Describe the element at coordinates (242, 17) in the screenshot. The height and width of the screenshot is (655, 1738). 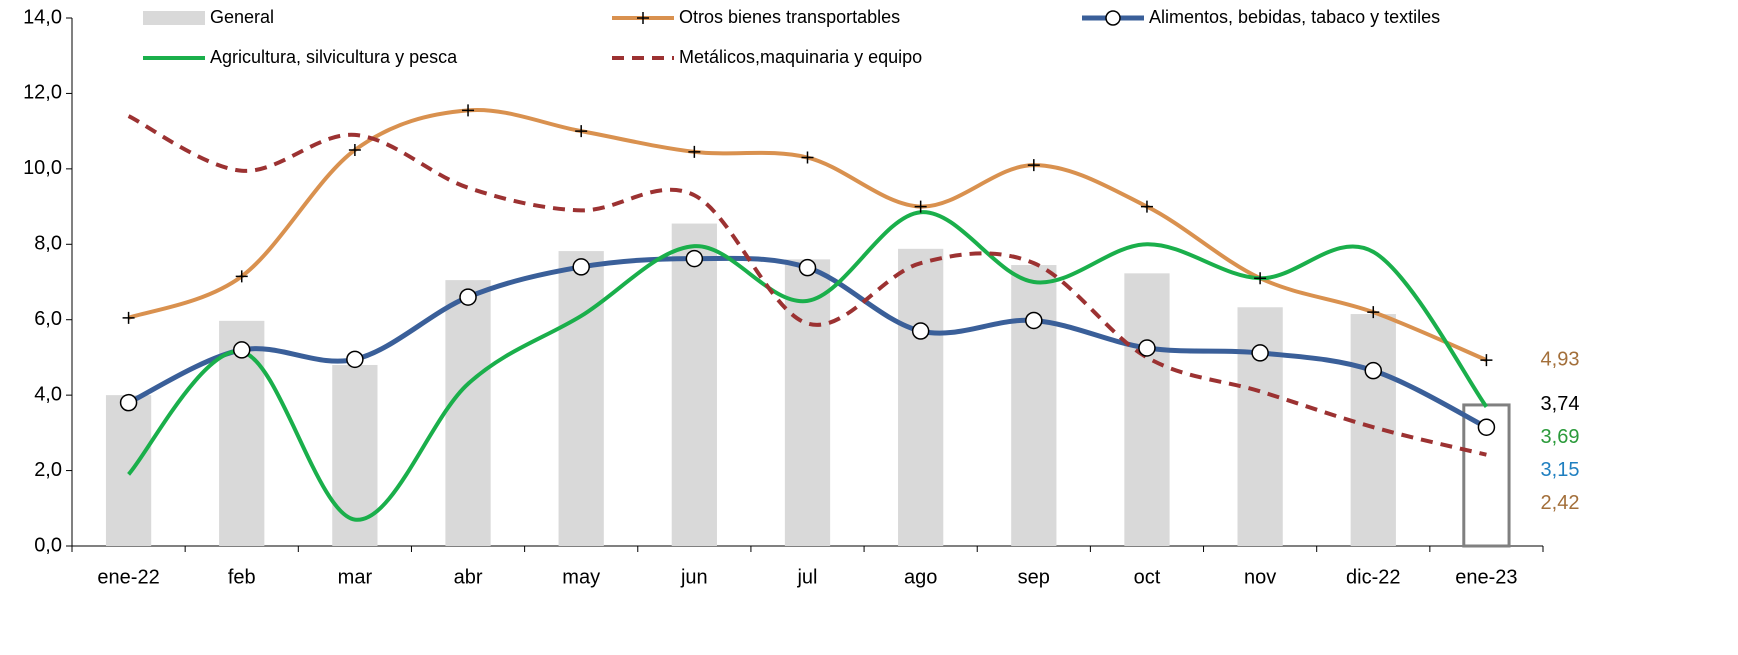
I see `legend-label: General` at that location.